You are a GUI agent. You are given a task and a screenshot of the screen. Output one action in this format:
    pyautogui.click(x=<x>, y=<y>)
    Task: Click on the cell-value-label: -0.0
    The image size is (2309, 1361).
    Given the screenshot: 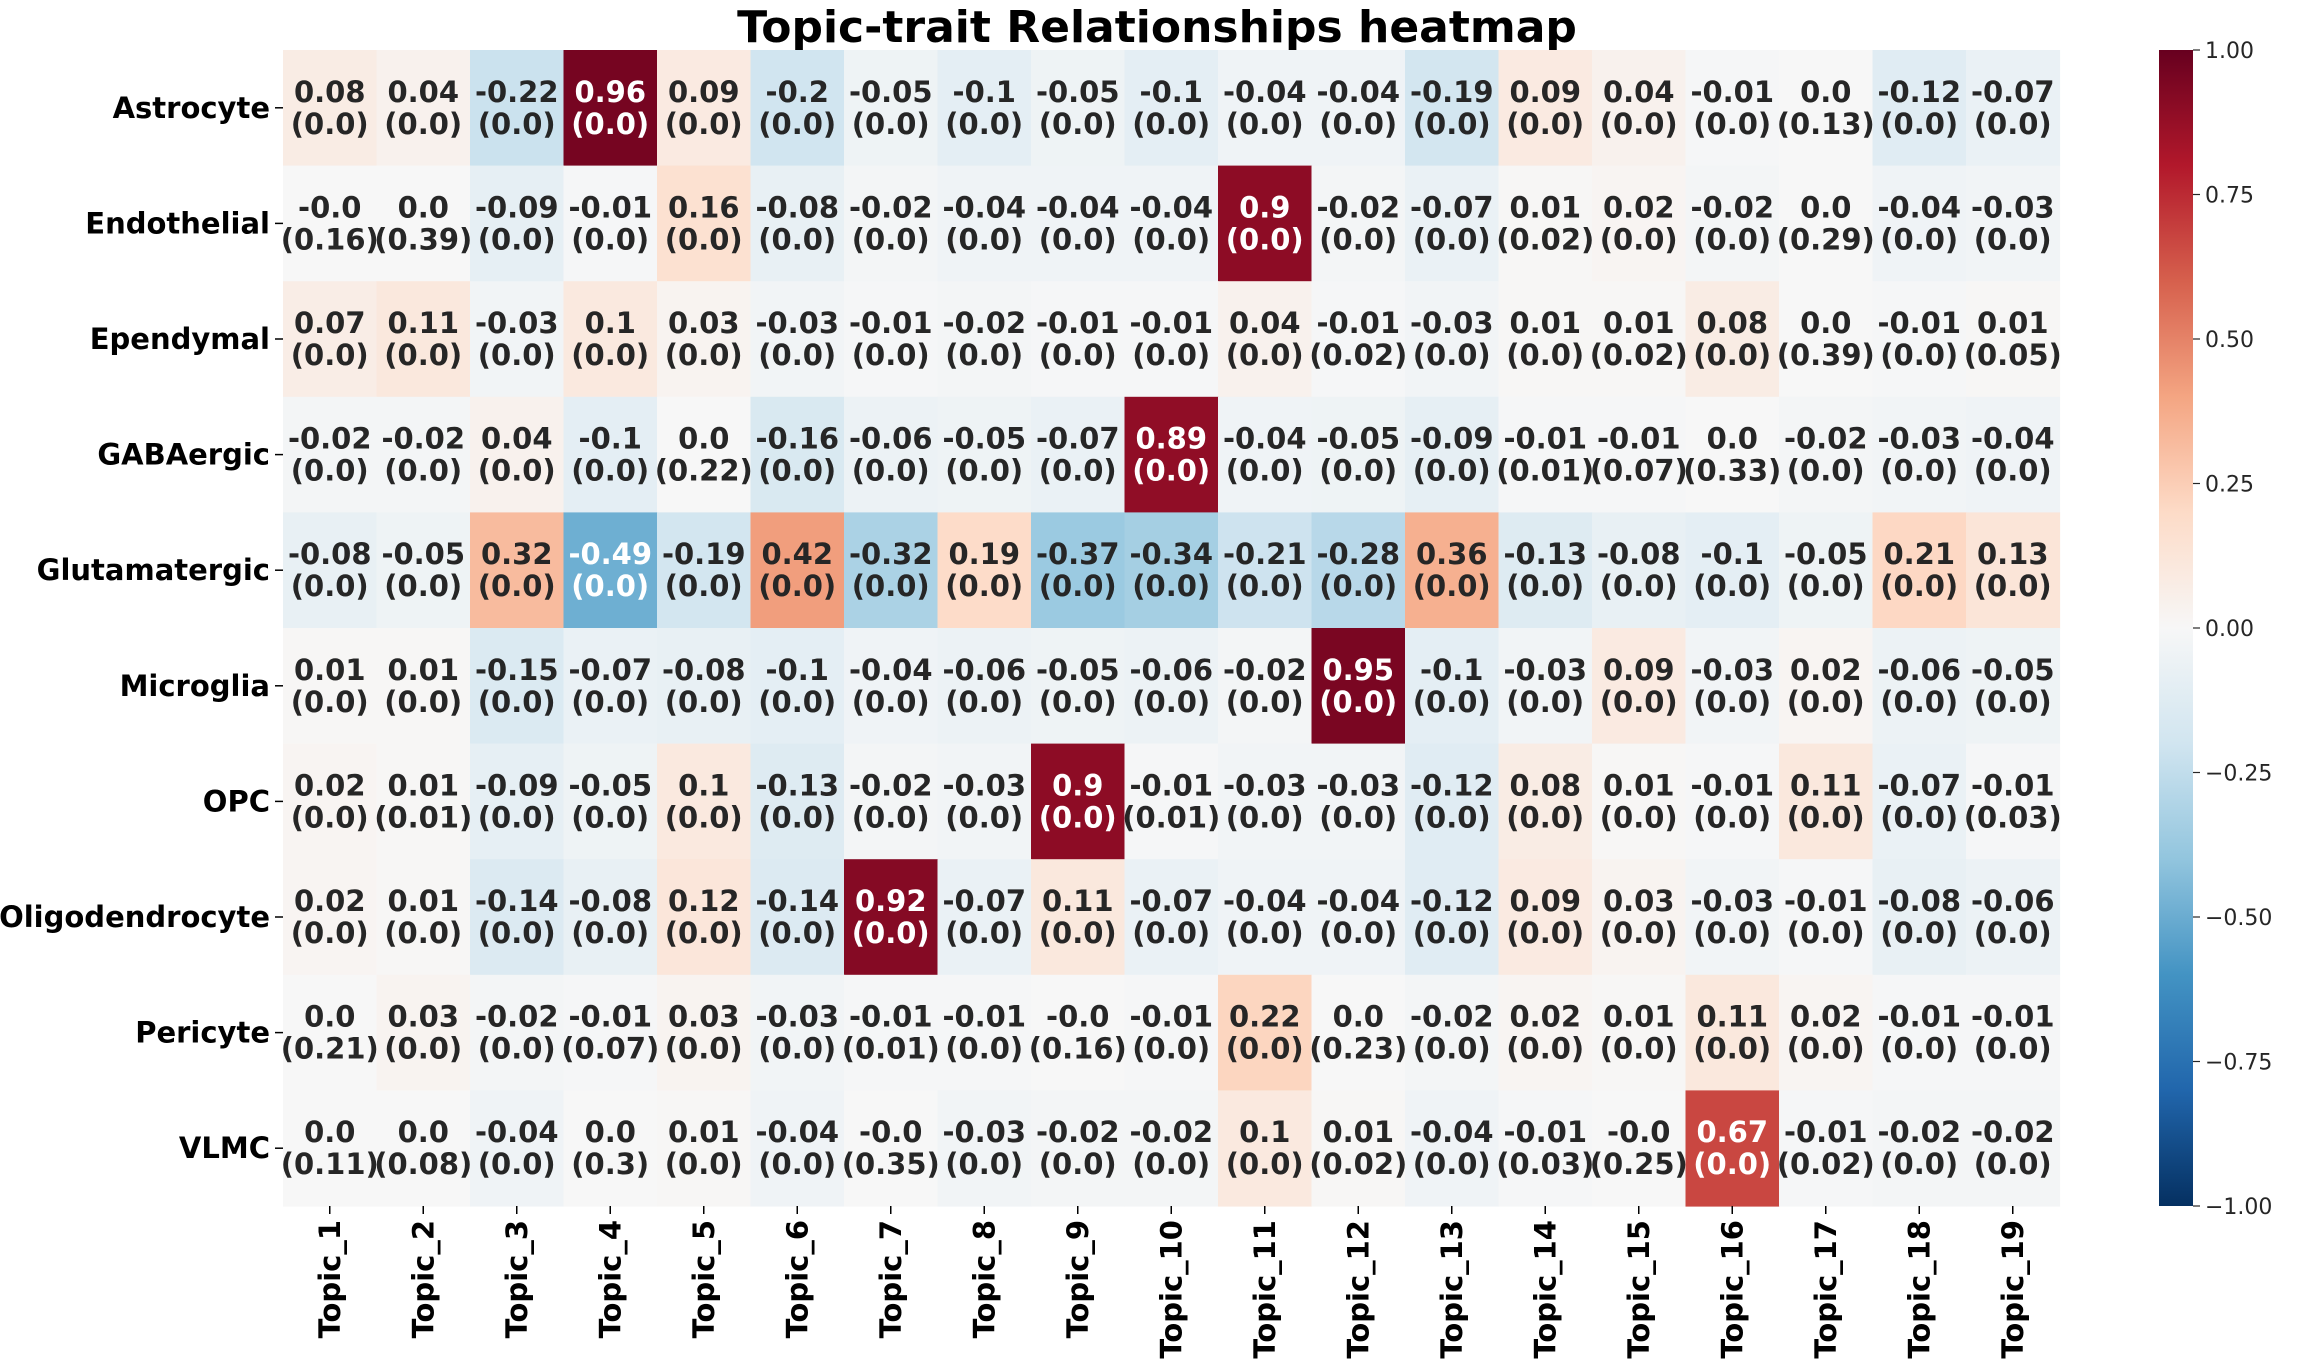 What is the action you would take?
    pyautogui.click(x=1638, y=1132)
    